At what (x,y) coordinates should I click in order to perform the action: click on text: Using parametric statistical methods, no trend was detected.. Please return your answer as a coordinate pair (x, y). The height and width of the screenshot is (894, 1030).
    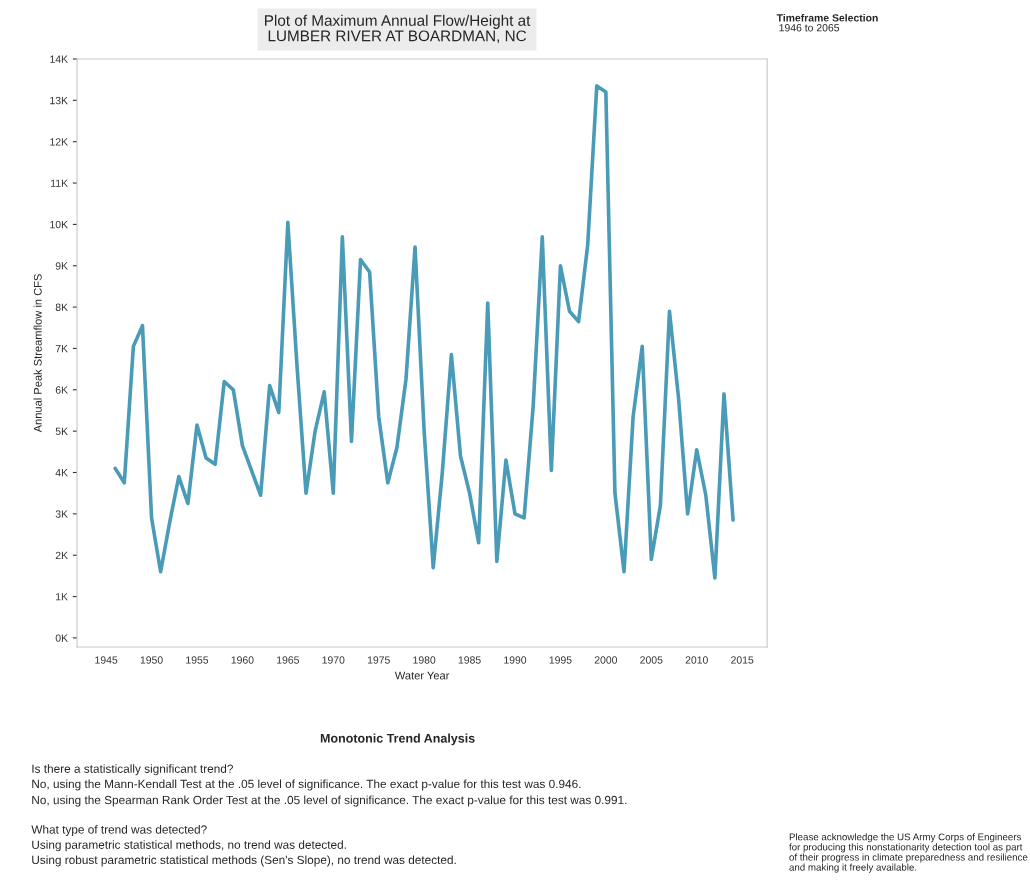
    Looking at the image, I should click on (189, 846).